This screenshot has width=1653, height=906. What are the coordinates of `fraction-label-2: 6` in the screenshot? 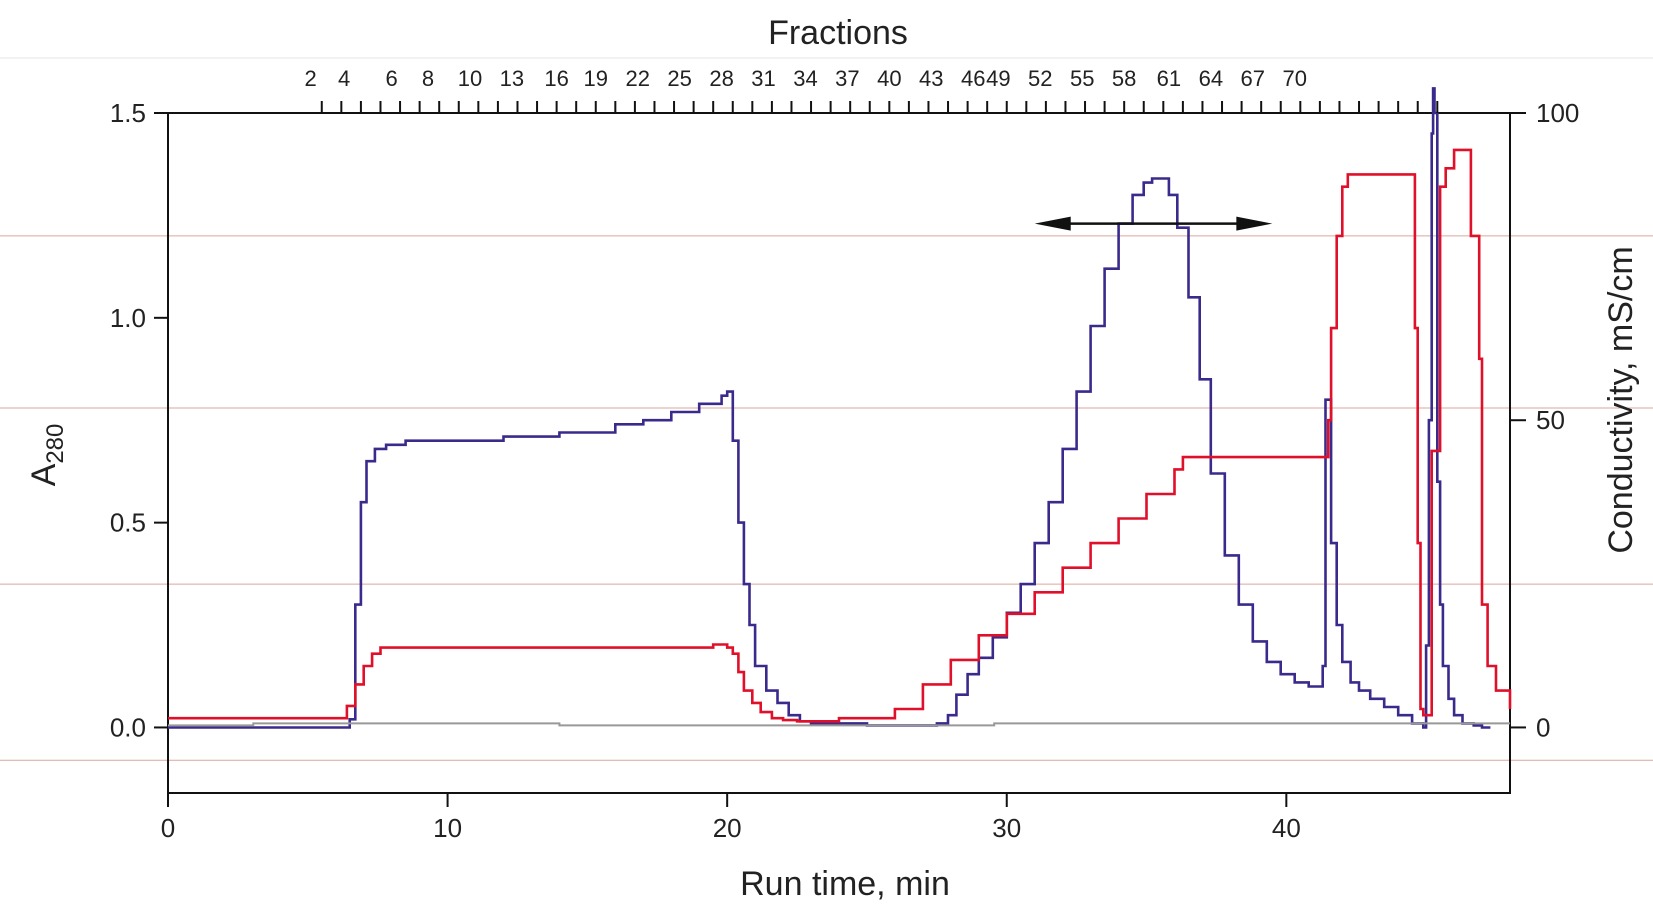 It's located at (392, 78).